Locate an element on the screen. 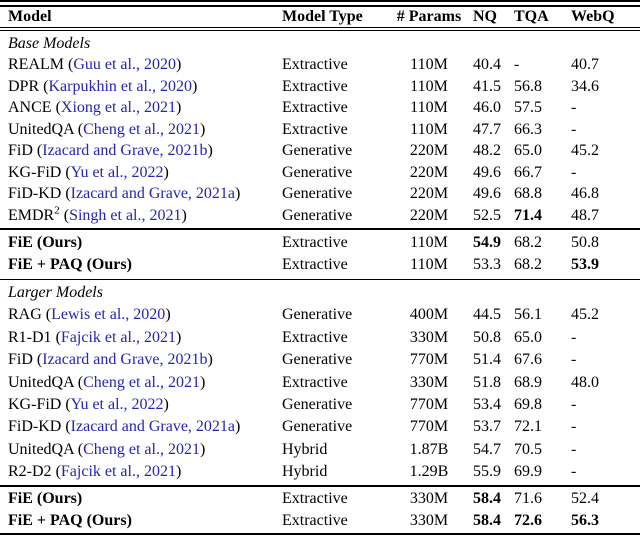  webq-cell: 34.6 is located at coordinates (585, 86).